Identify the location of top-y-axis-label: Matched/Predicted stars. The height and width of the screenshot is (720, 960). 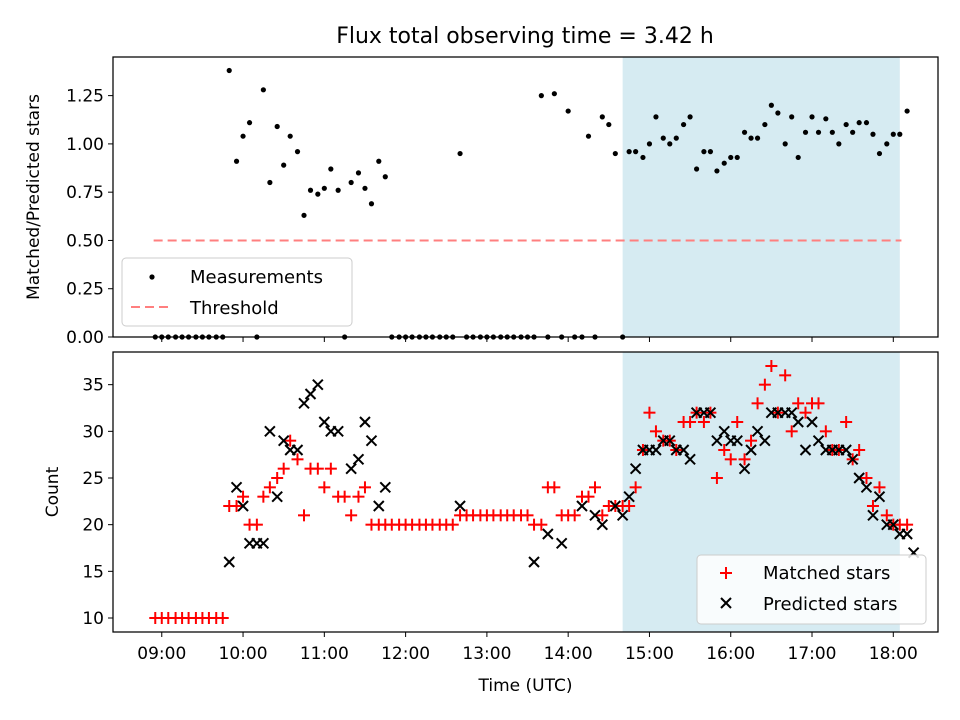
(34, 197).